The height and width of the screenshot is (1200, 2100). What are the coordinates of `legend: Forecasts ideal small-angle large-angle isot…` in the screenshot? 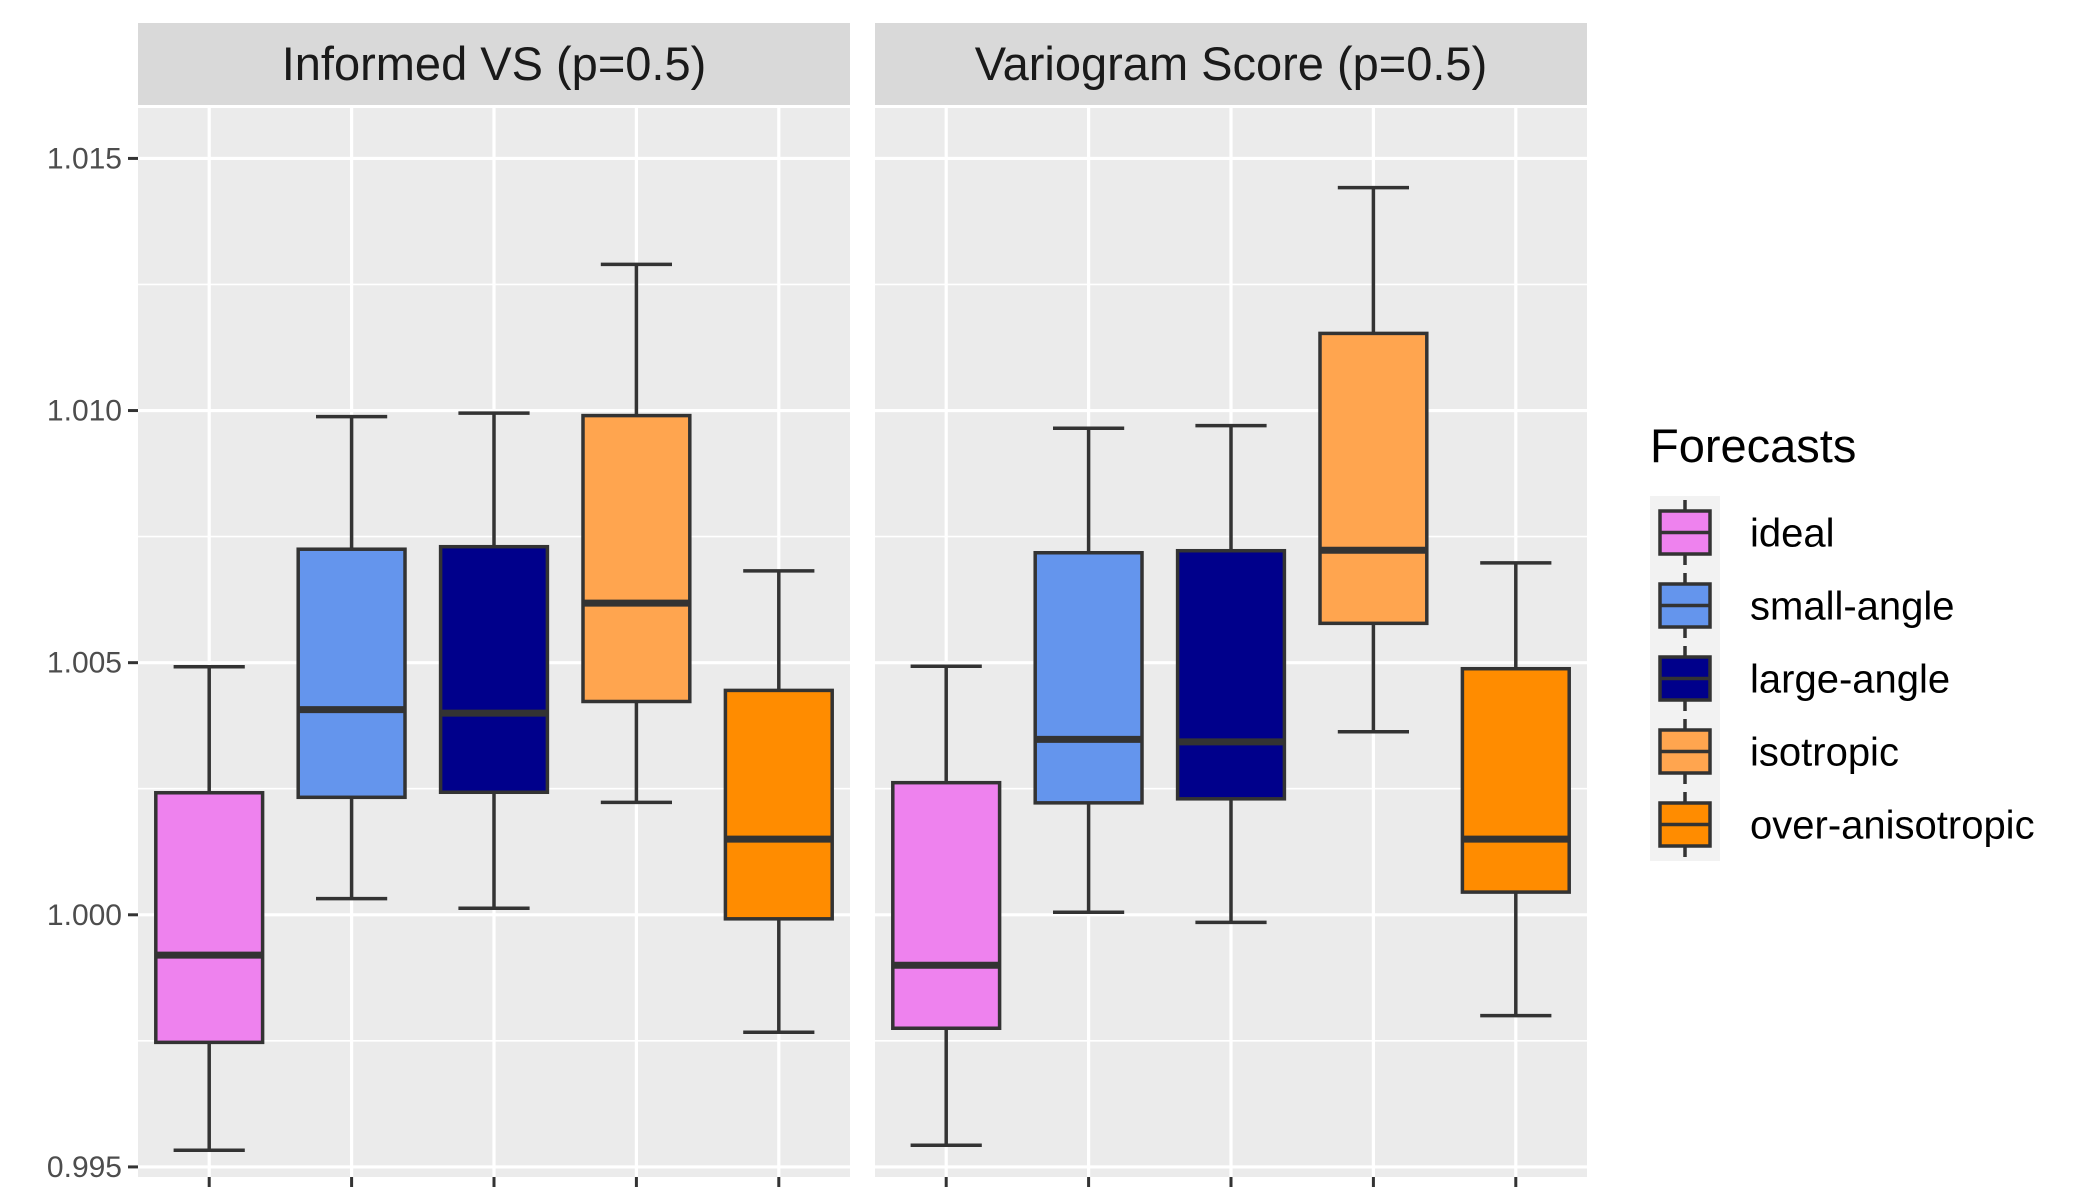 It's located at (1842, 640).